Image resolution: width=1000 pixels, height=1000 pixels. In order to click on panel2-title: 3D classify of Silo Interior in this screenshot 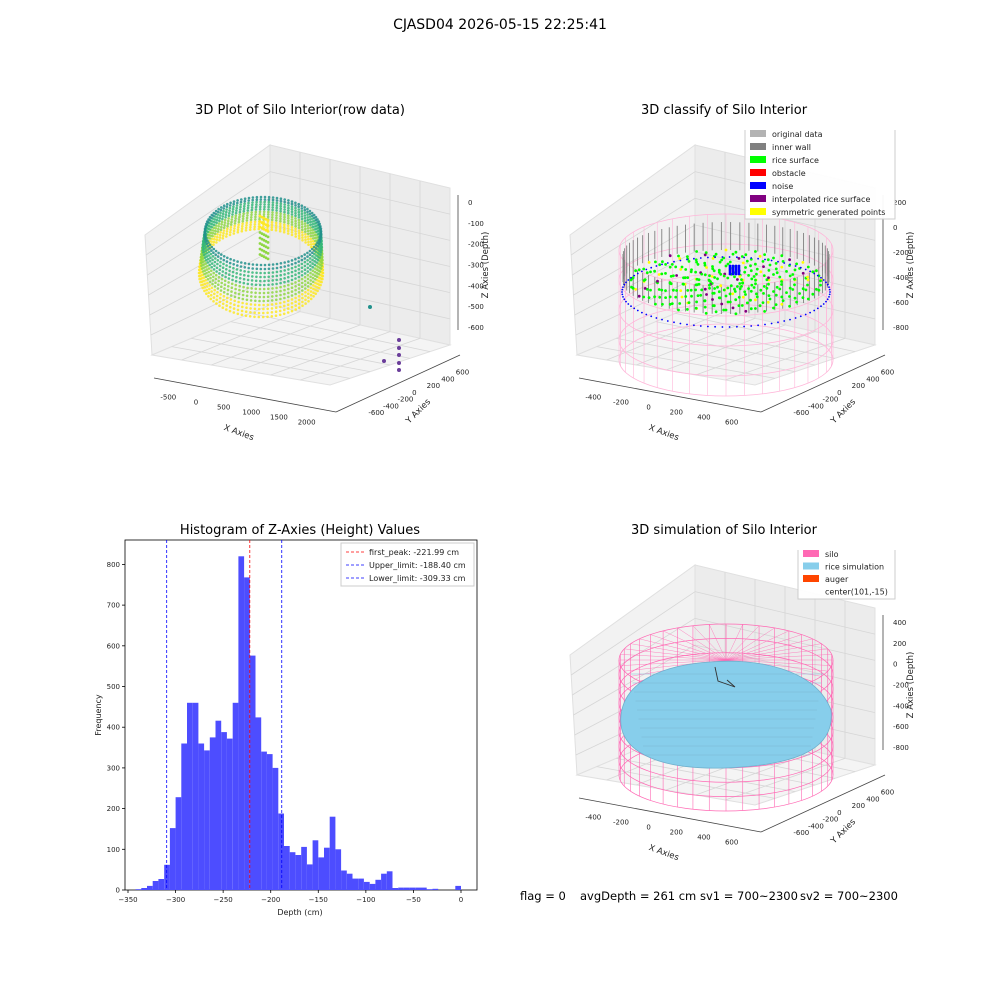, I will do `click(724, 110)`.